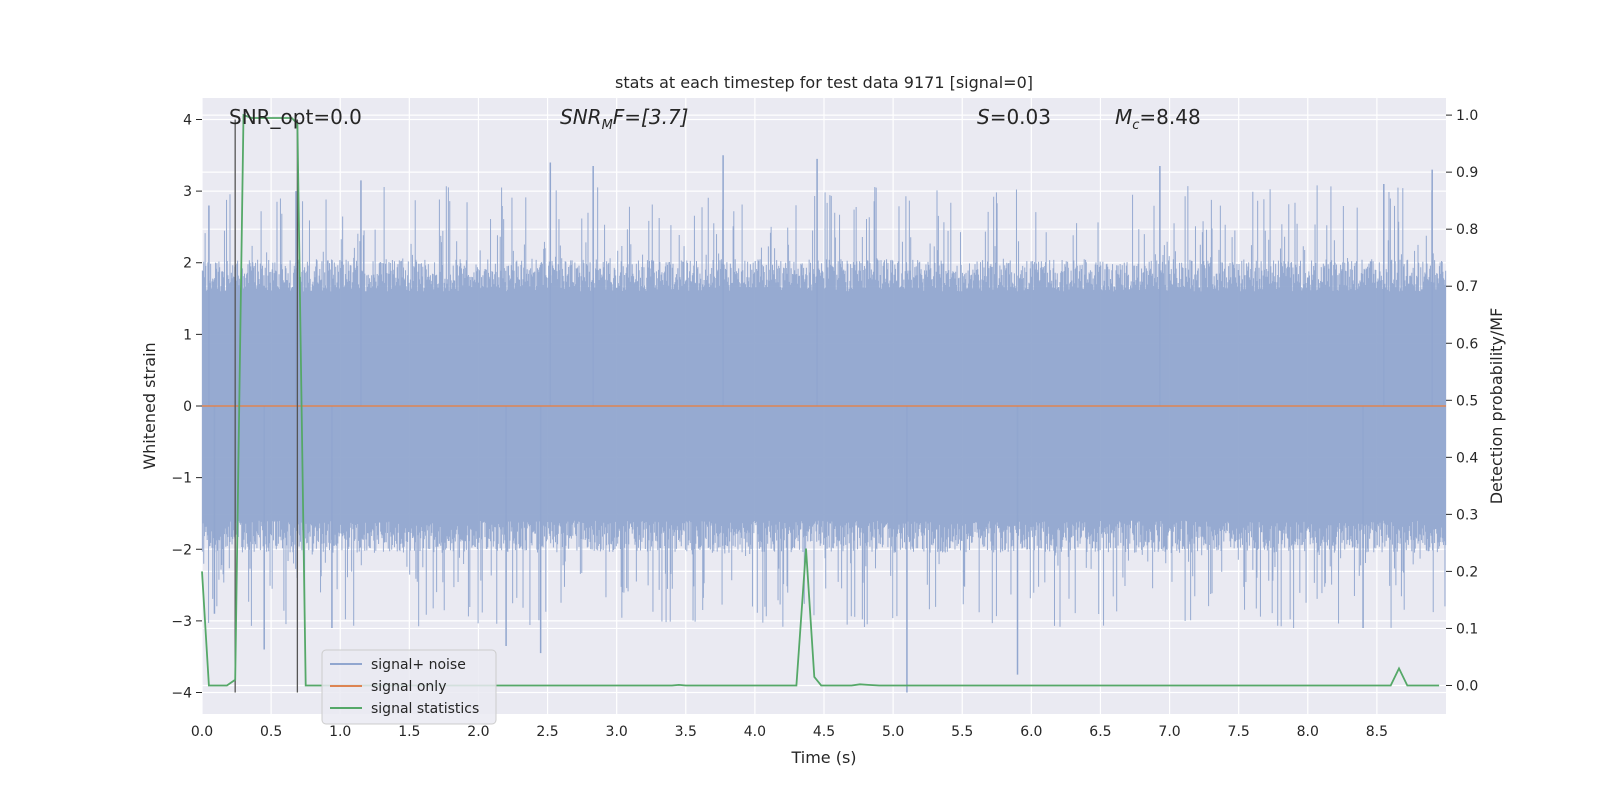  I want to click on left-y-tick-label: −1, so click(181, 479).